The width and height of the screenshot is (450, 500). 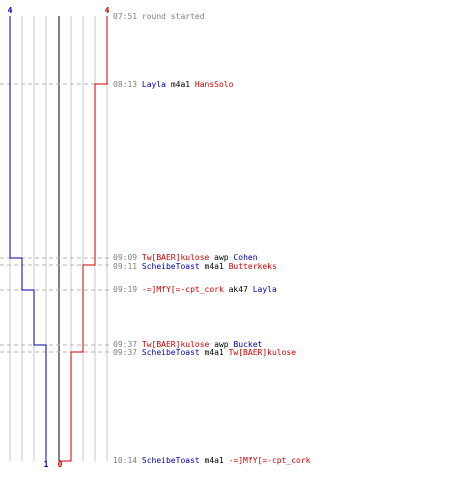 What do you see at coordinates (127, 84) in the screenshot?
I see `event-time: 08:13` at bounding box center [127, 84].